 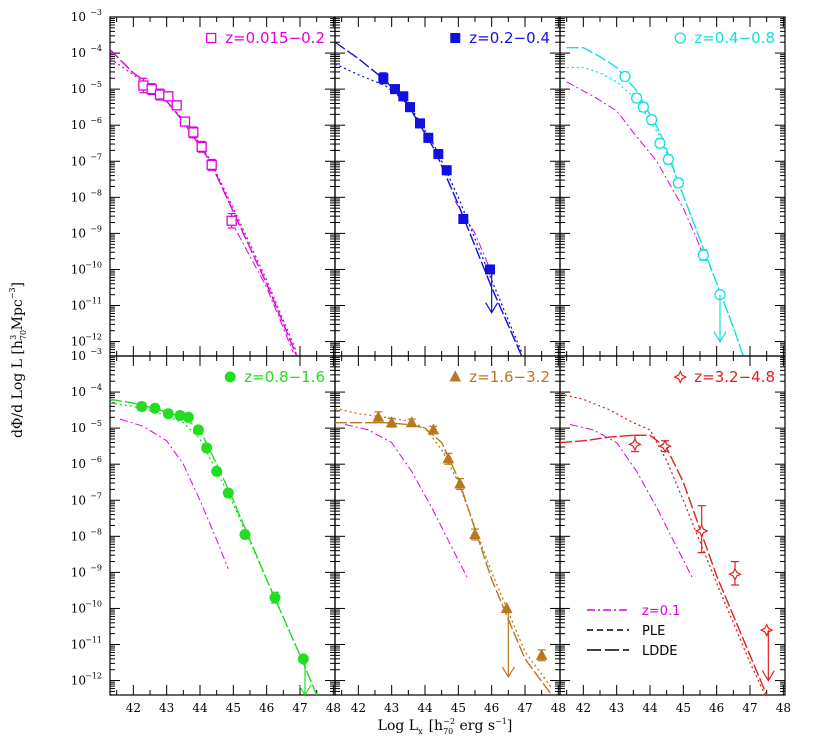 What do you see at coordinates (734, 38) in the screenshot?
I see `panel-label: z=0.4−0.8` at bounding box center [734, 38].